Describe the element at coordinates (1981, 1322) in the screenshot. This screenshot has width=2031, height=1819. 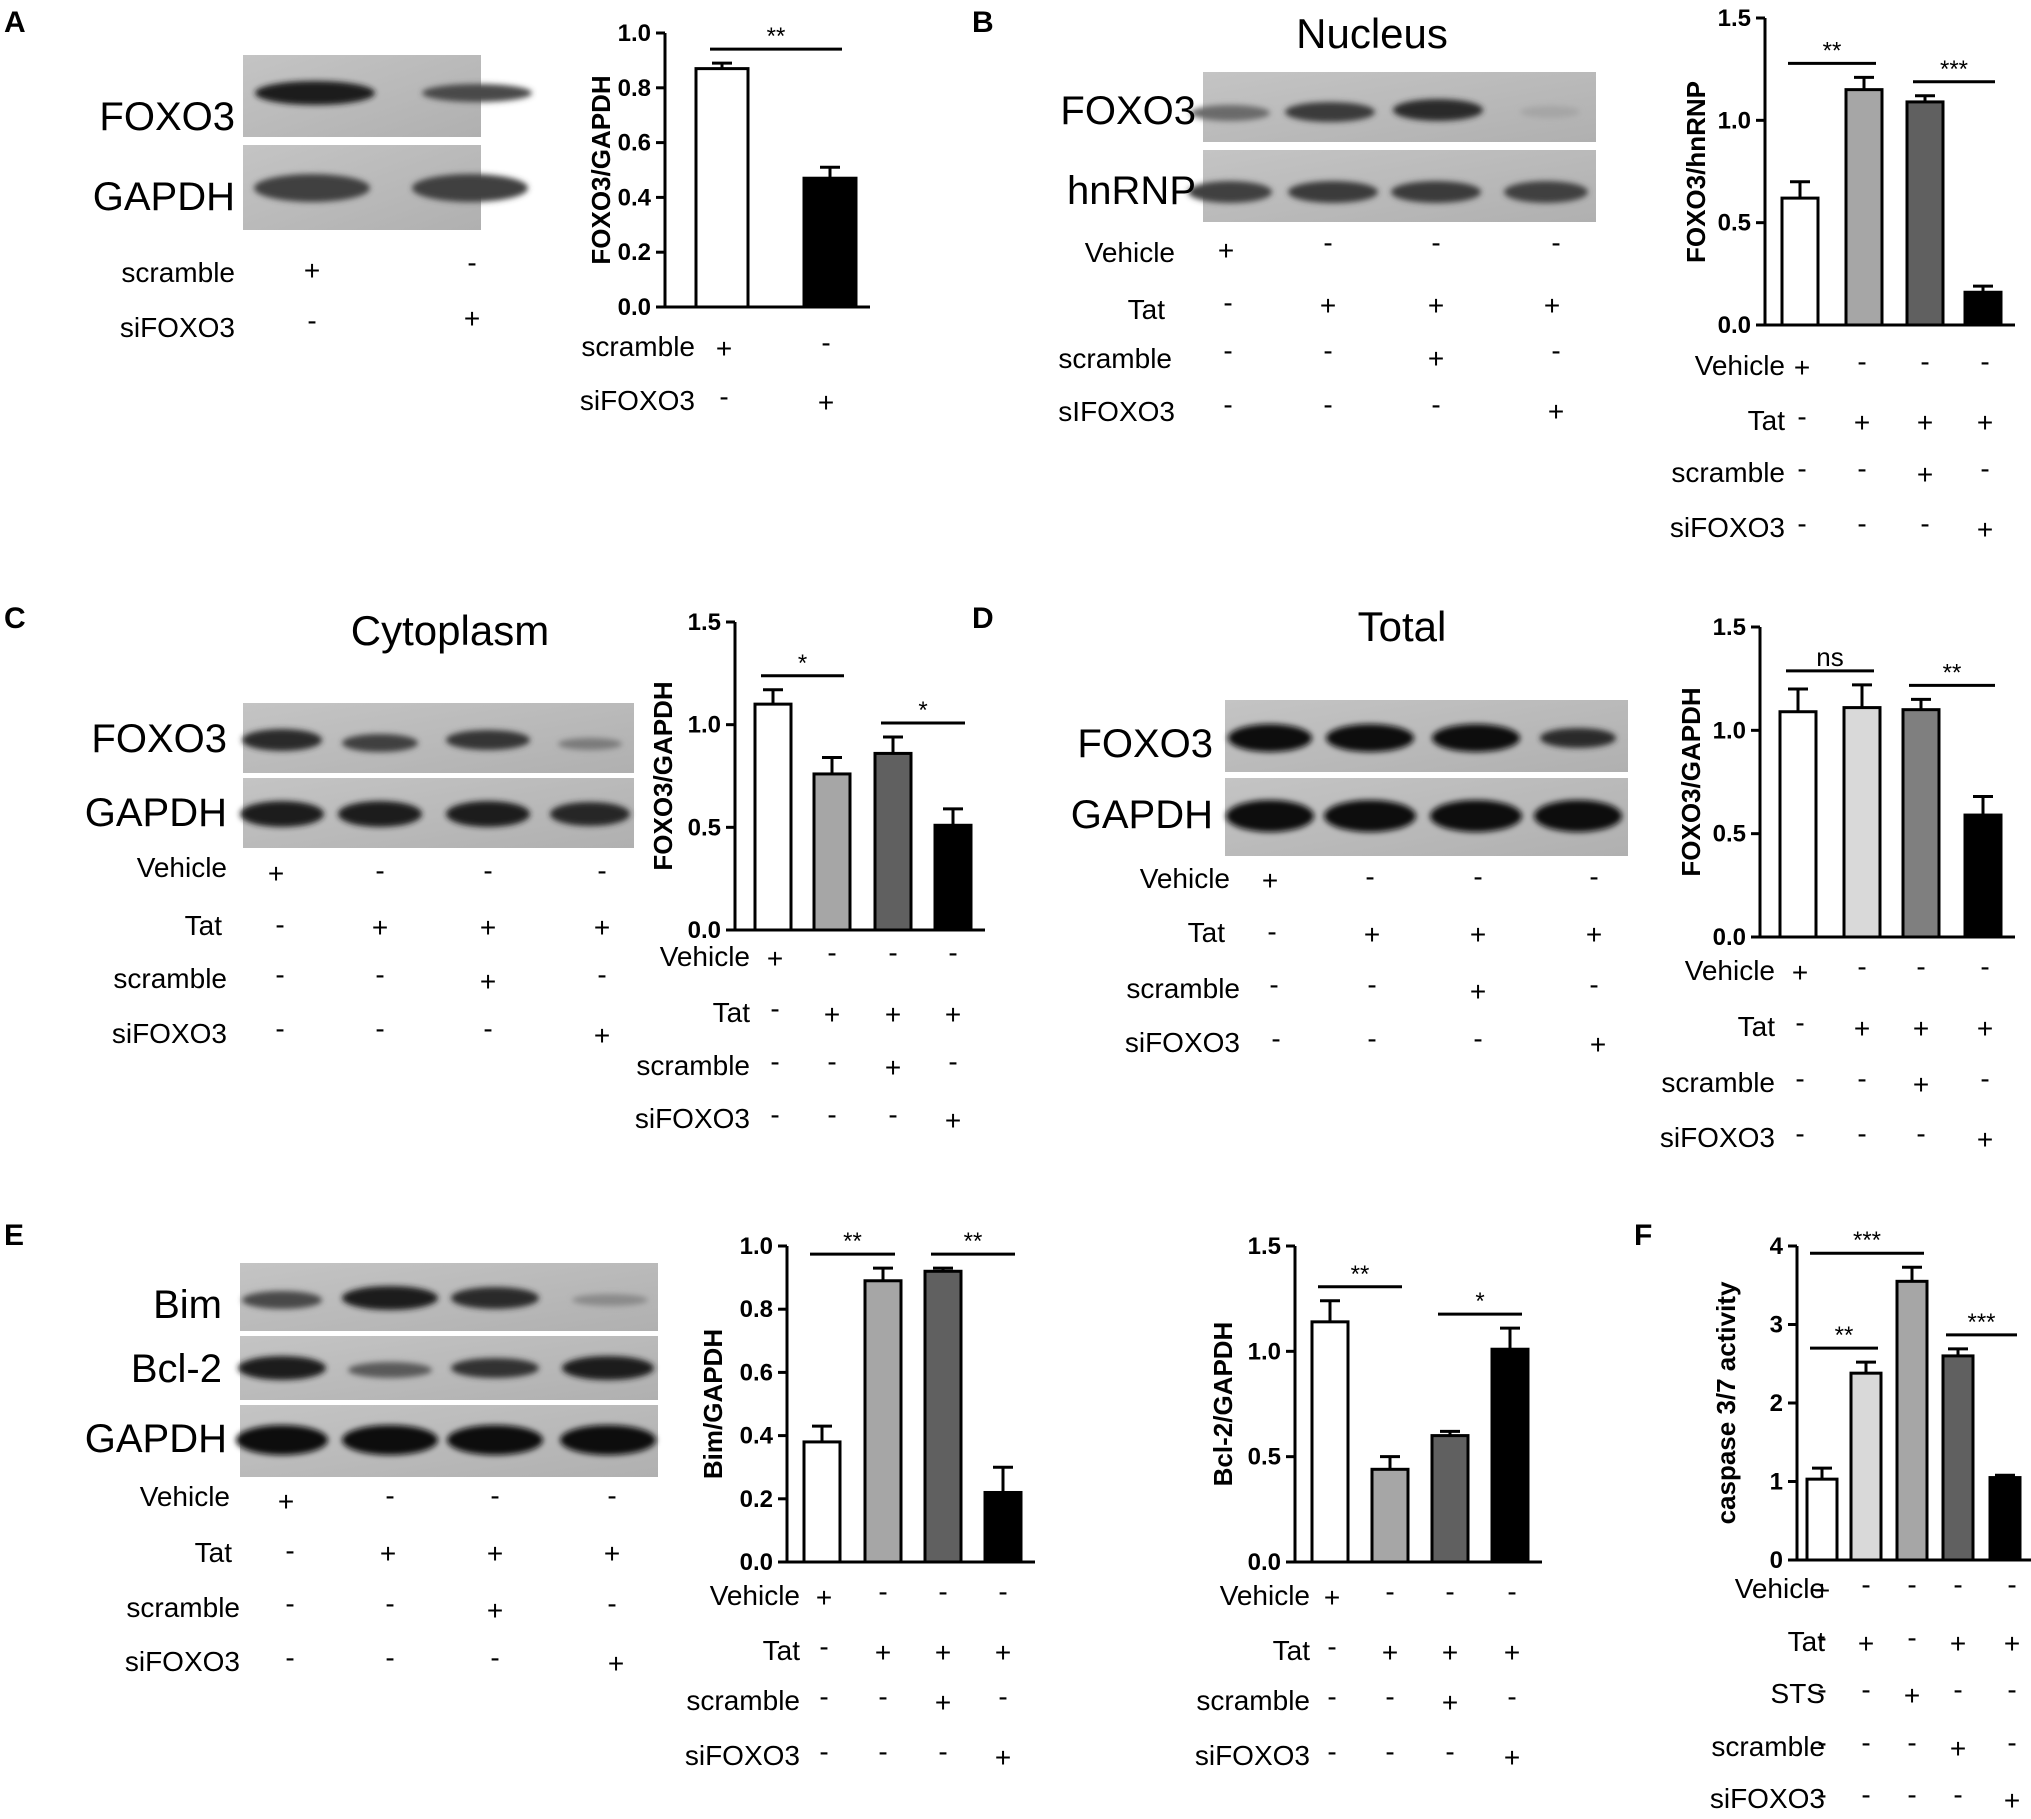
I see `significance-label: ***` at that location.